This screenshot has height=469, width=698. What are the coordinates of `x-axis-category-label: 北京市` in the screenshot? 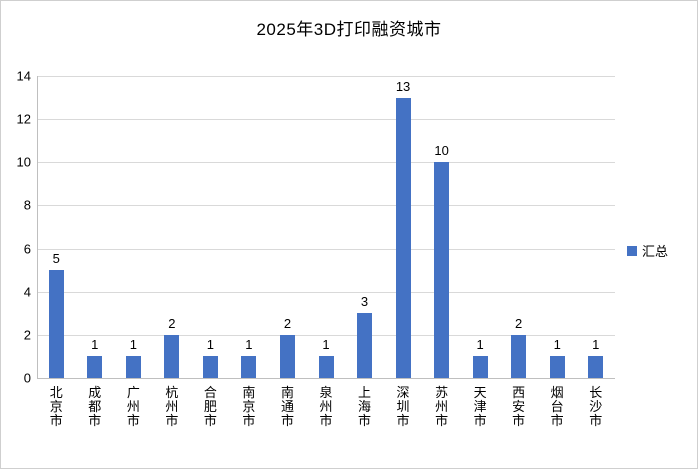 It's located at (56, 406).